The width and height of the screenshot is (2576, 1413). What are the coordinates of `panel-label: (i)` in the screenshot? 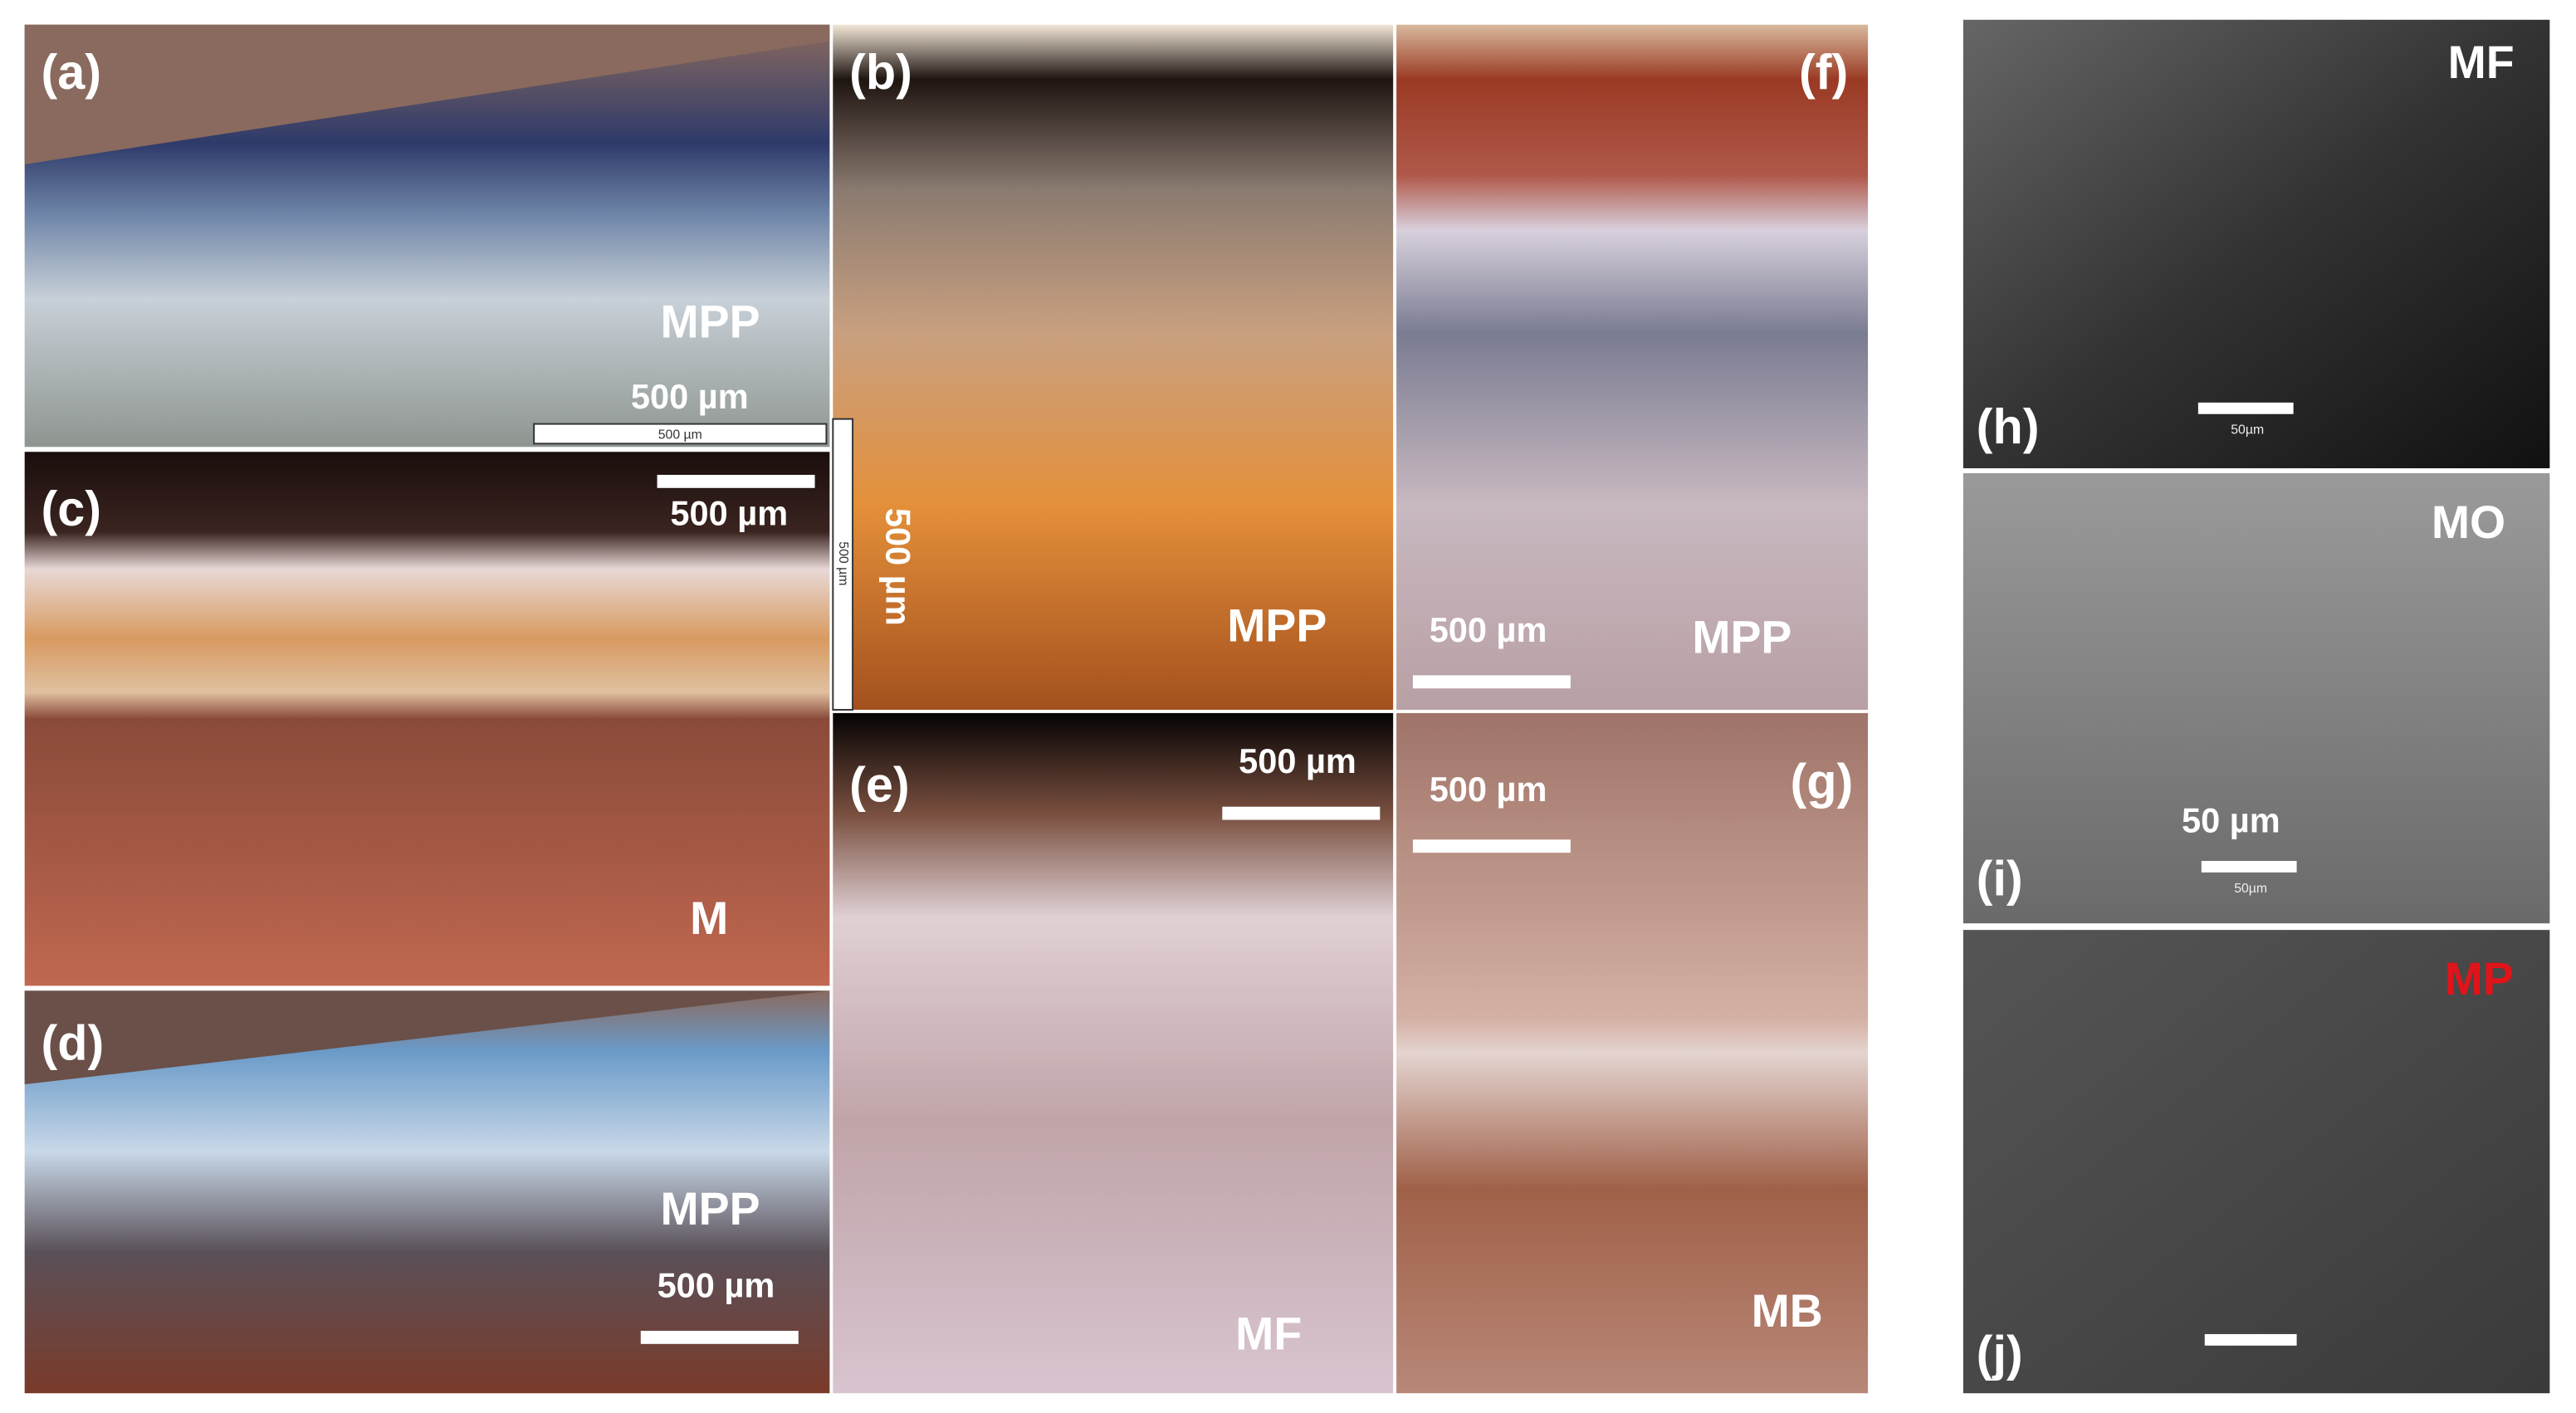 It's located at (2000, 878).